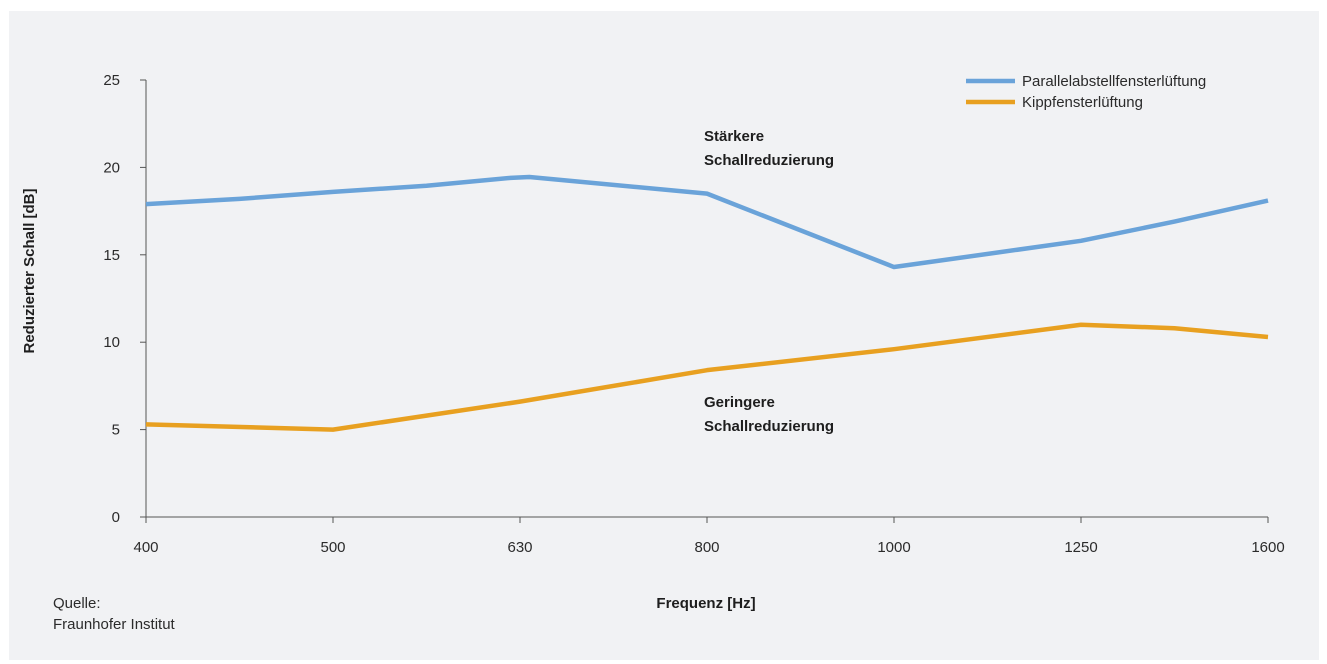 This screenshot has width=1327, height=664. What do you see at coordinates (519, 547) in the screenshot?
I see `x-tick-label: 630` at bounding box center [519, 547].